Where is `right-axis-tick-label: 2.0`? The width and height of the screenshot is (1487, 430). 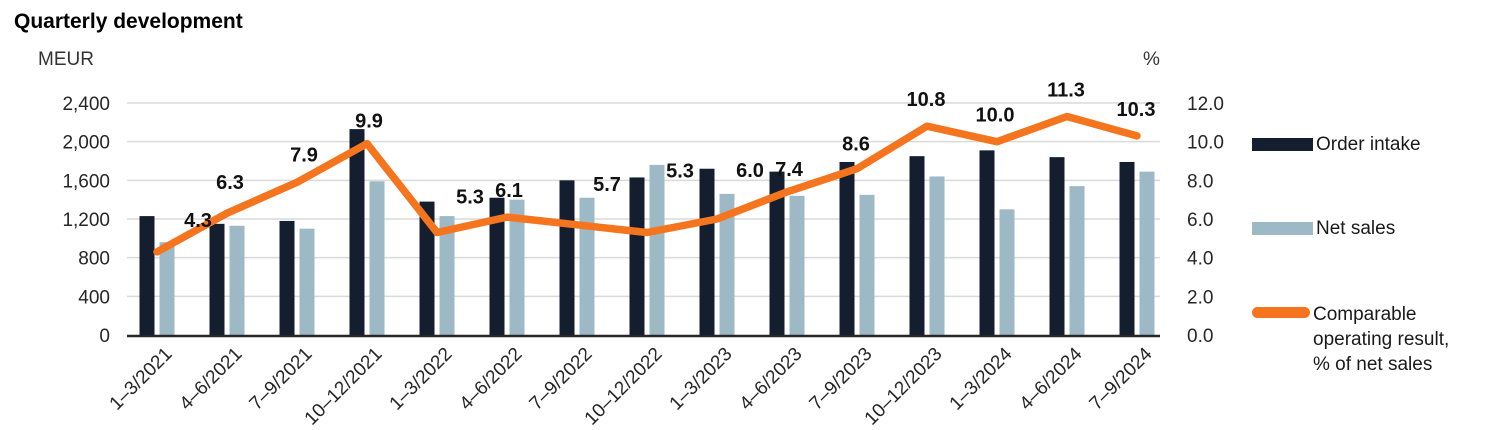
right-axis-tick-label: 2.0 is located at coordinates (1200, 297).